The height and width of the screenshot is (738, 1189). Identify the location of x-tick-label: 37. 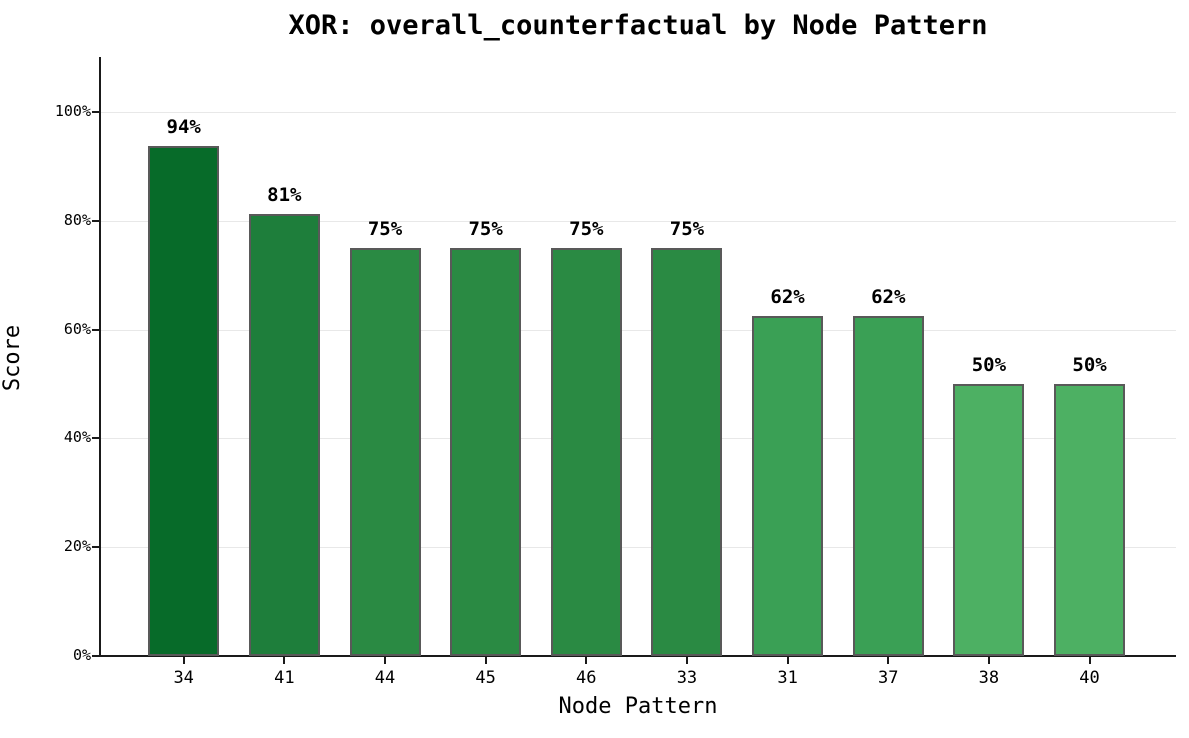
(888, 678).